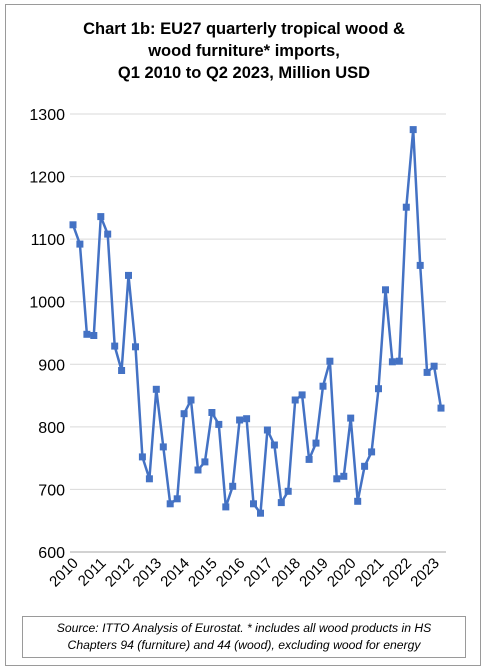 The height and width of the screenshot is (672, 488). What do you see at coordinates (148, 573) in the screenshot?
I see `x-tick-label: 2013` at bounding box center [148, 573].